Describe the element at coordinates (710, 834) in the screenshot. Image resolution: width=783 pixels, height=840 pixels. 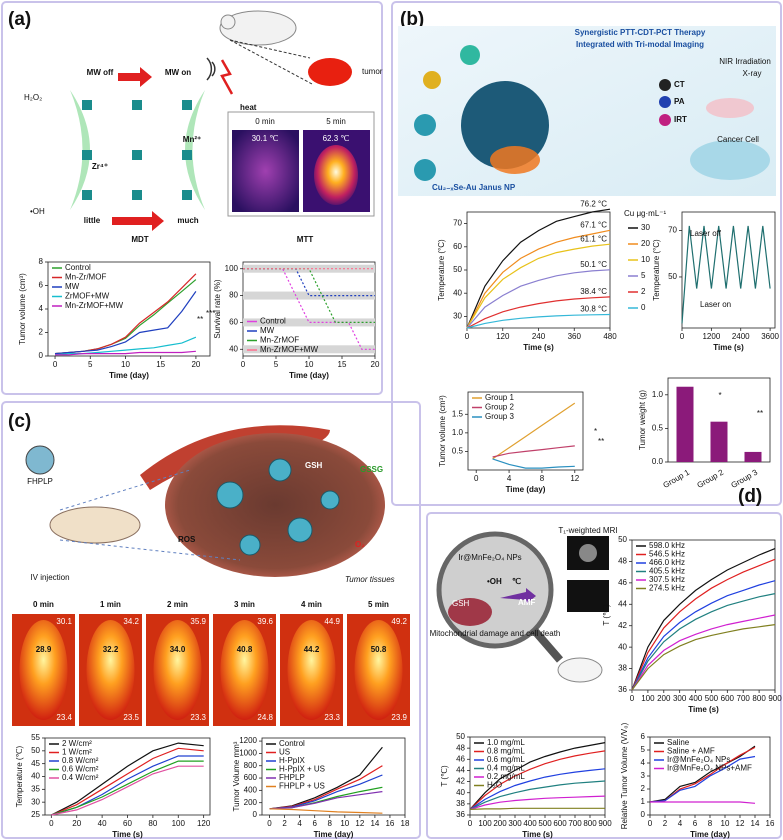
I see `x-axis-label: Time (day)` at that location.